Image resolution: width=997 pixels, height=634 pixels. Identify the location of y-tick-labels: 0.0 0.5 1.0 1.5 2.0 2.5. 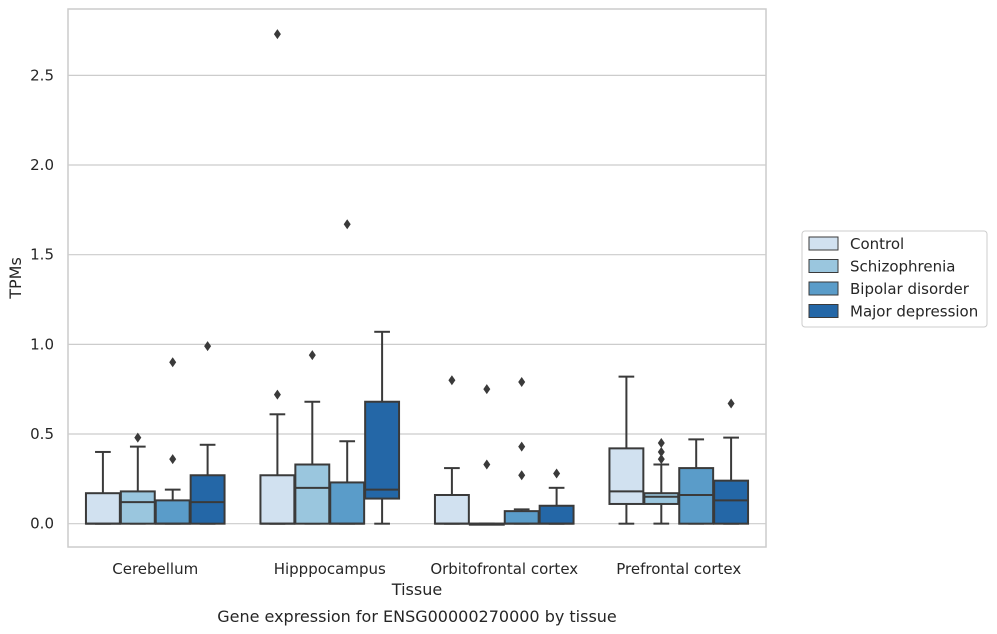
(42, 299).